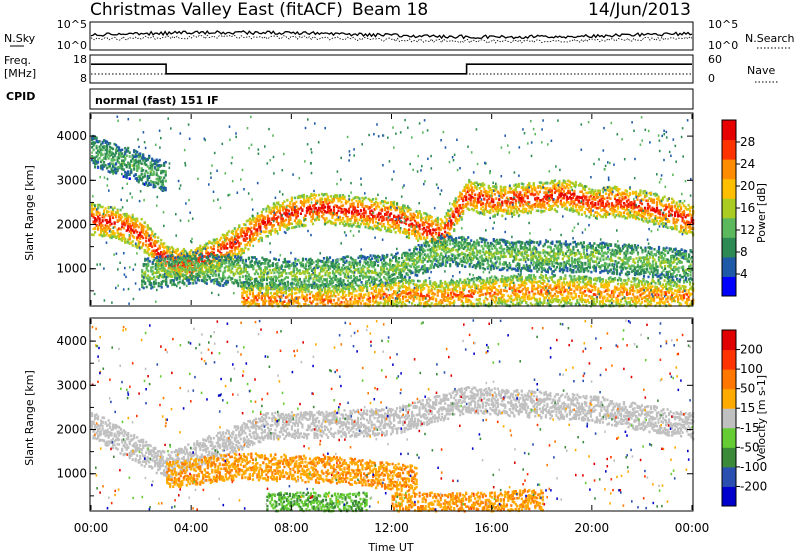 This screenshot has width=800, height=554. Describe the element at coordinates (723, 24) in the screenshot. I see `noise-tick-right-top: 10^5` at that location.